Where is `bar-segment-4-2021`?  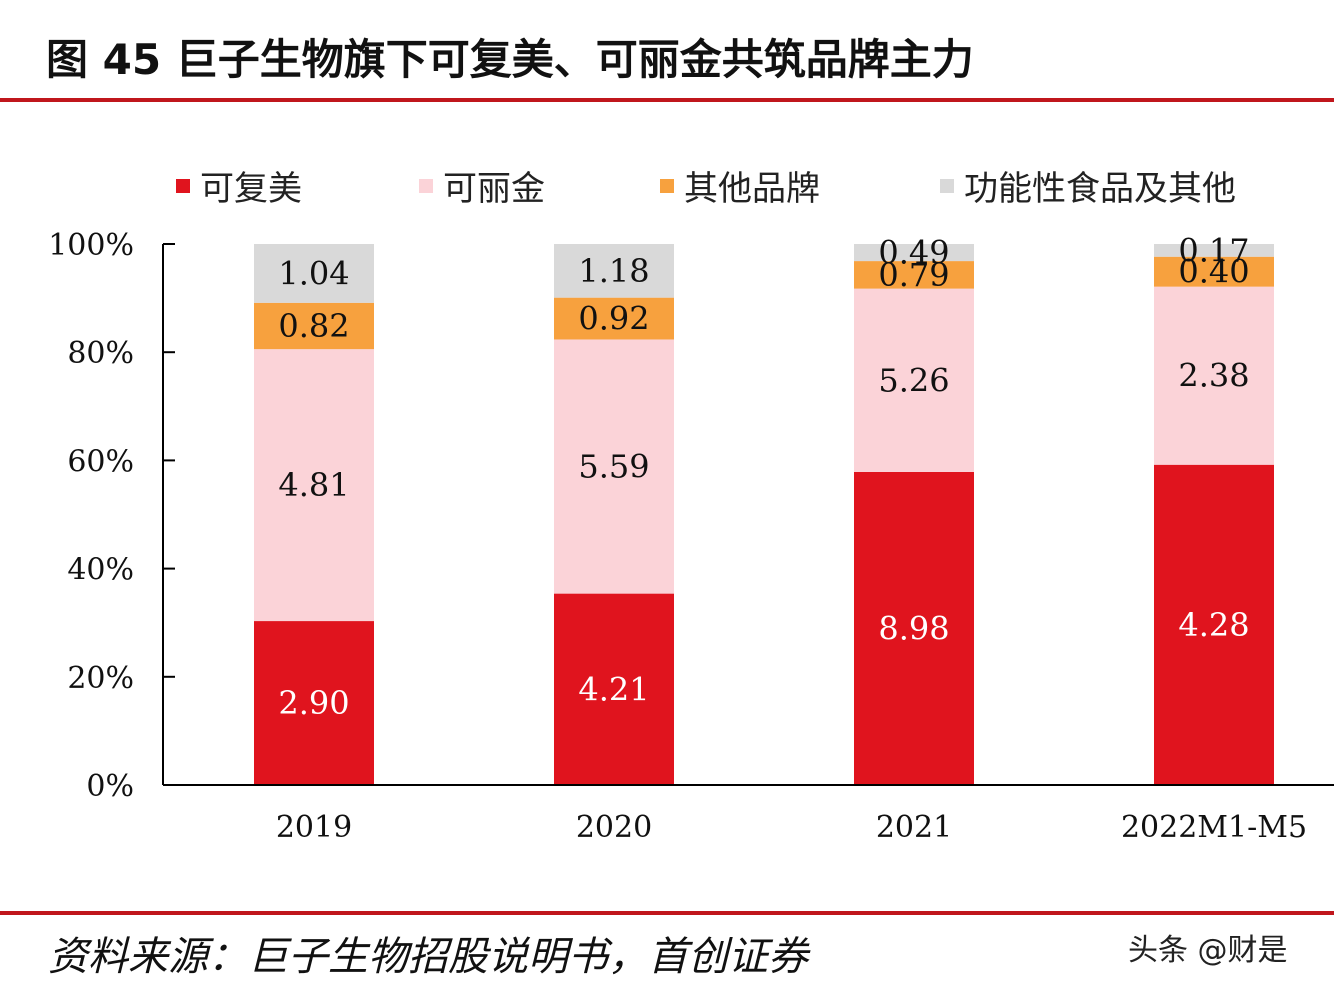 bar-segment-4-2021 is located at coordinates (914, 253).